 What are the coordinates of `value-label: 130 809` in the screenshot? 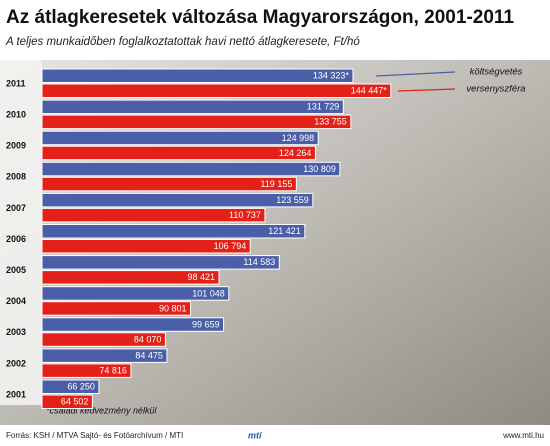 It's located at (319, 169).